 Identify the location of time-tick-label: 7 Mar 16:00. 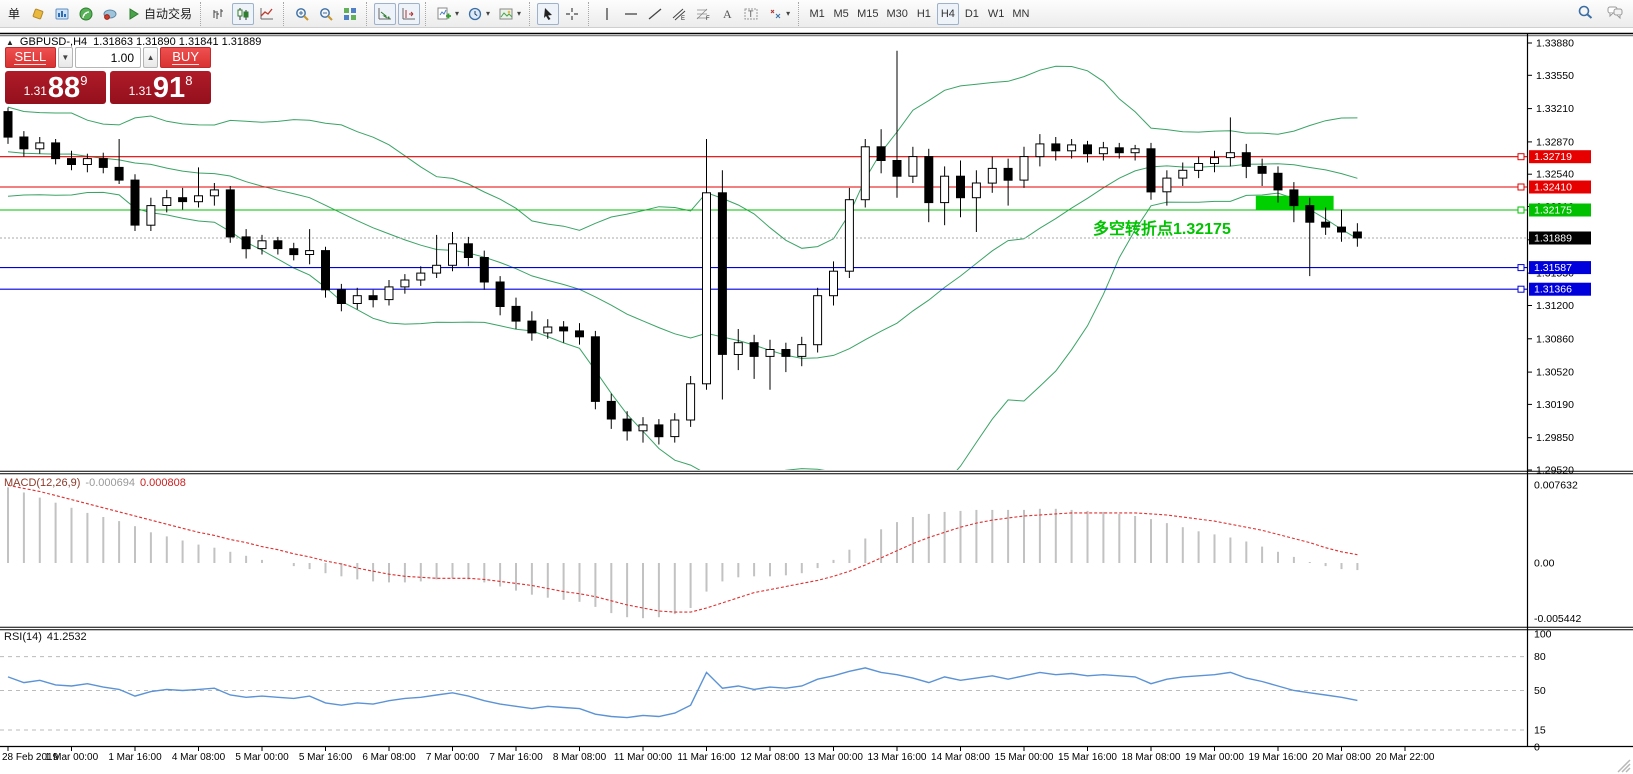
(516, 757).